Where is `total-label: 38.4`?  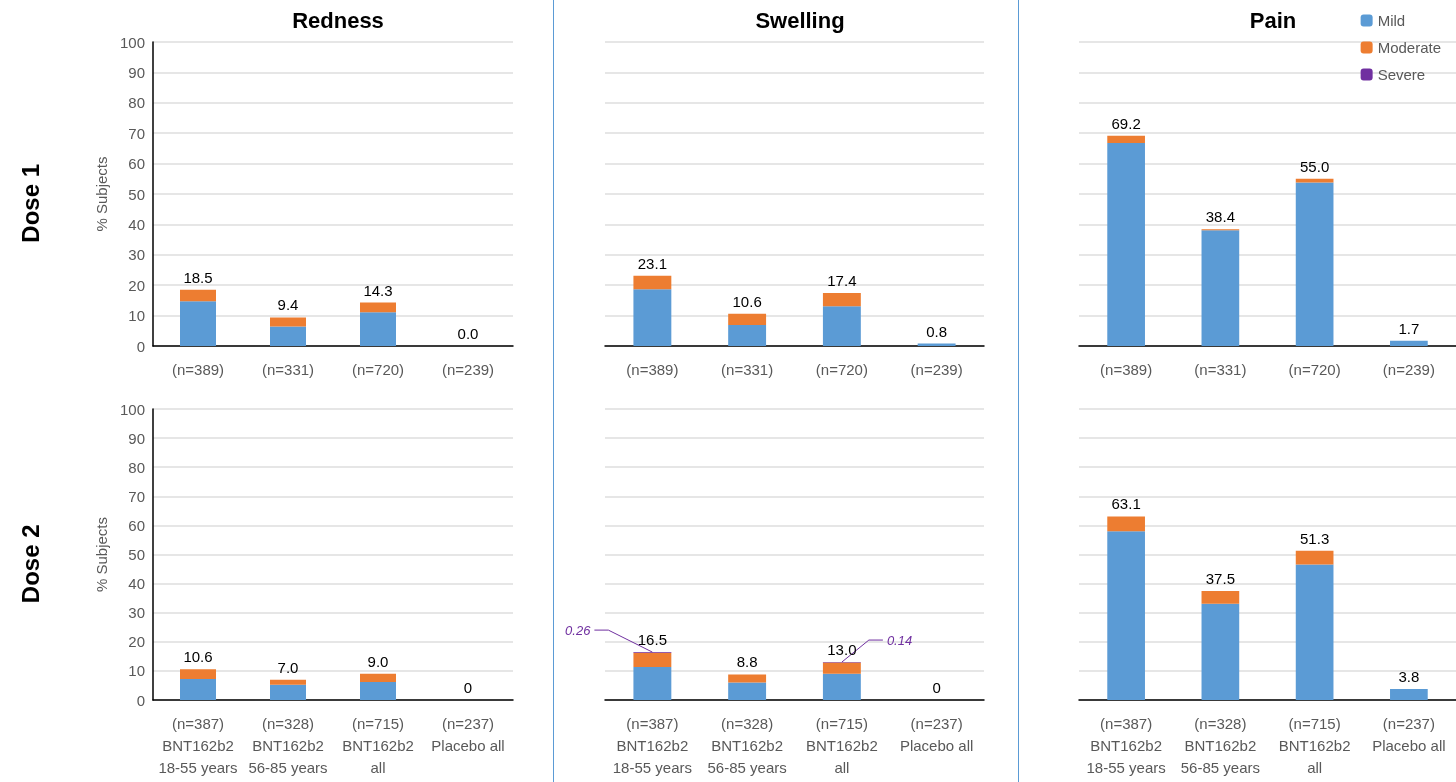 total-label: 38.4 is located at coordinates (1220, 217).